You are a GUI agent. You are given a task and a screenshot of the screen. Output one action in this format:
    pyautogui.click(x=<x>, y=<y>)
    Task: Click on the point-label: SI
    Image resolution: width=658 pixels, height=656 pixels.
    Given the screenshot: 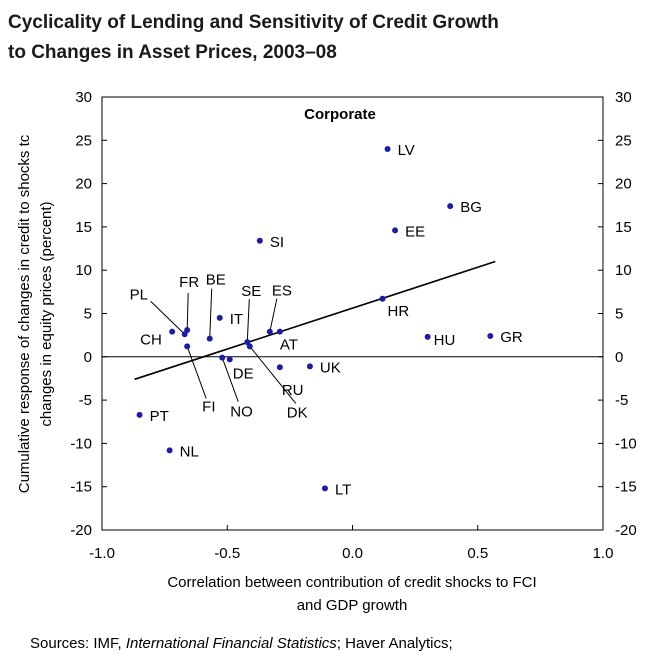 What is the action you would take?
    pyautogui.click(x=277, y=242)
    